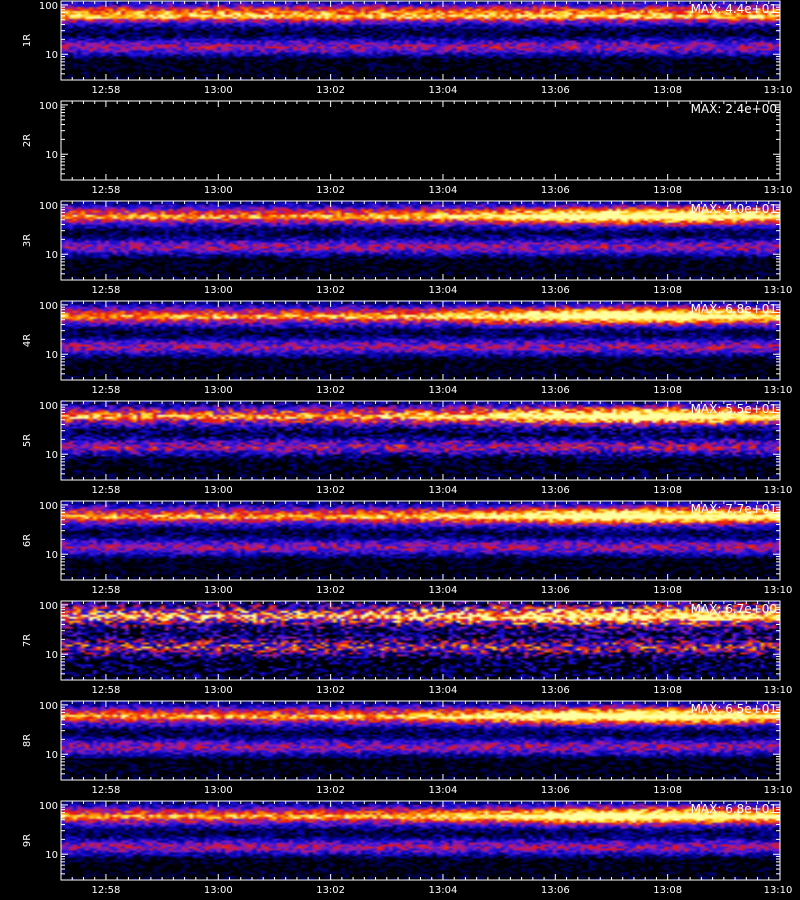 This screenshot has width=800, height=900. I want to click on max-value-label: MAX: 7.7e+01, so click(734, 509).